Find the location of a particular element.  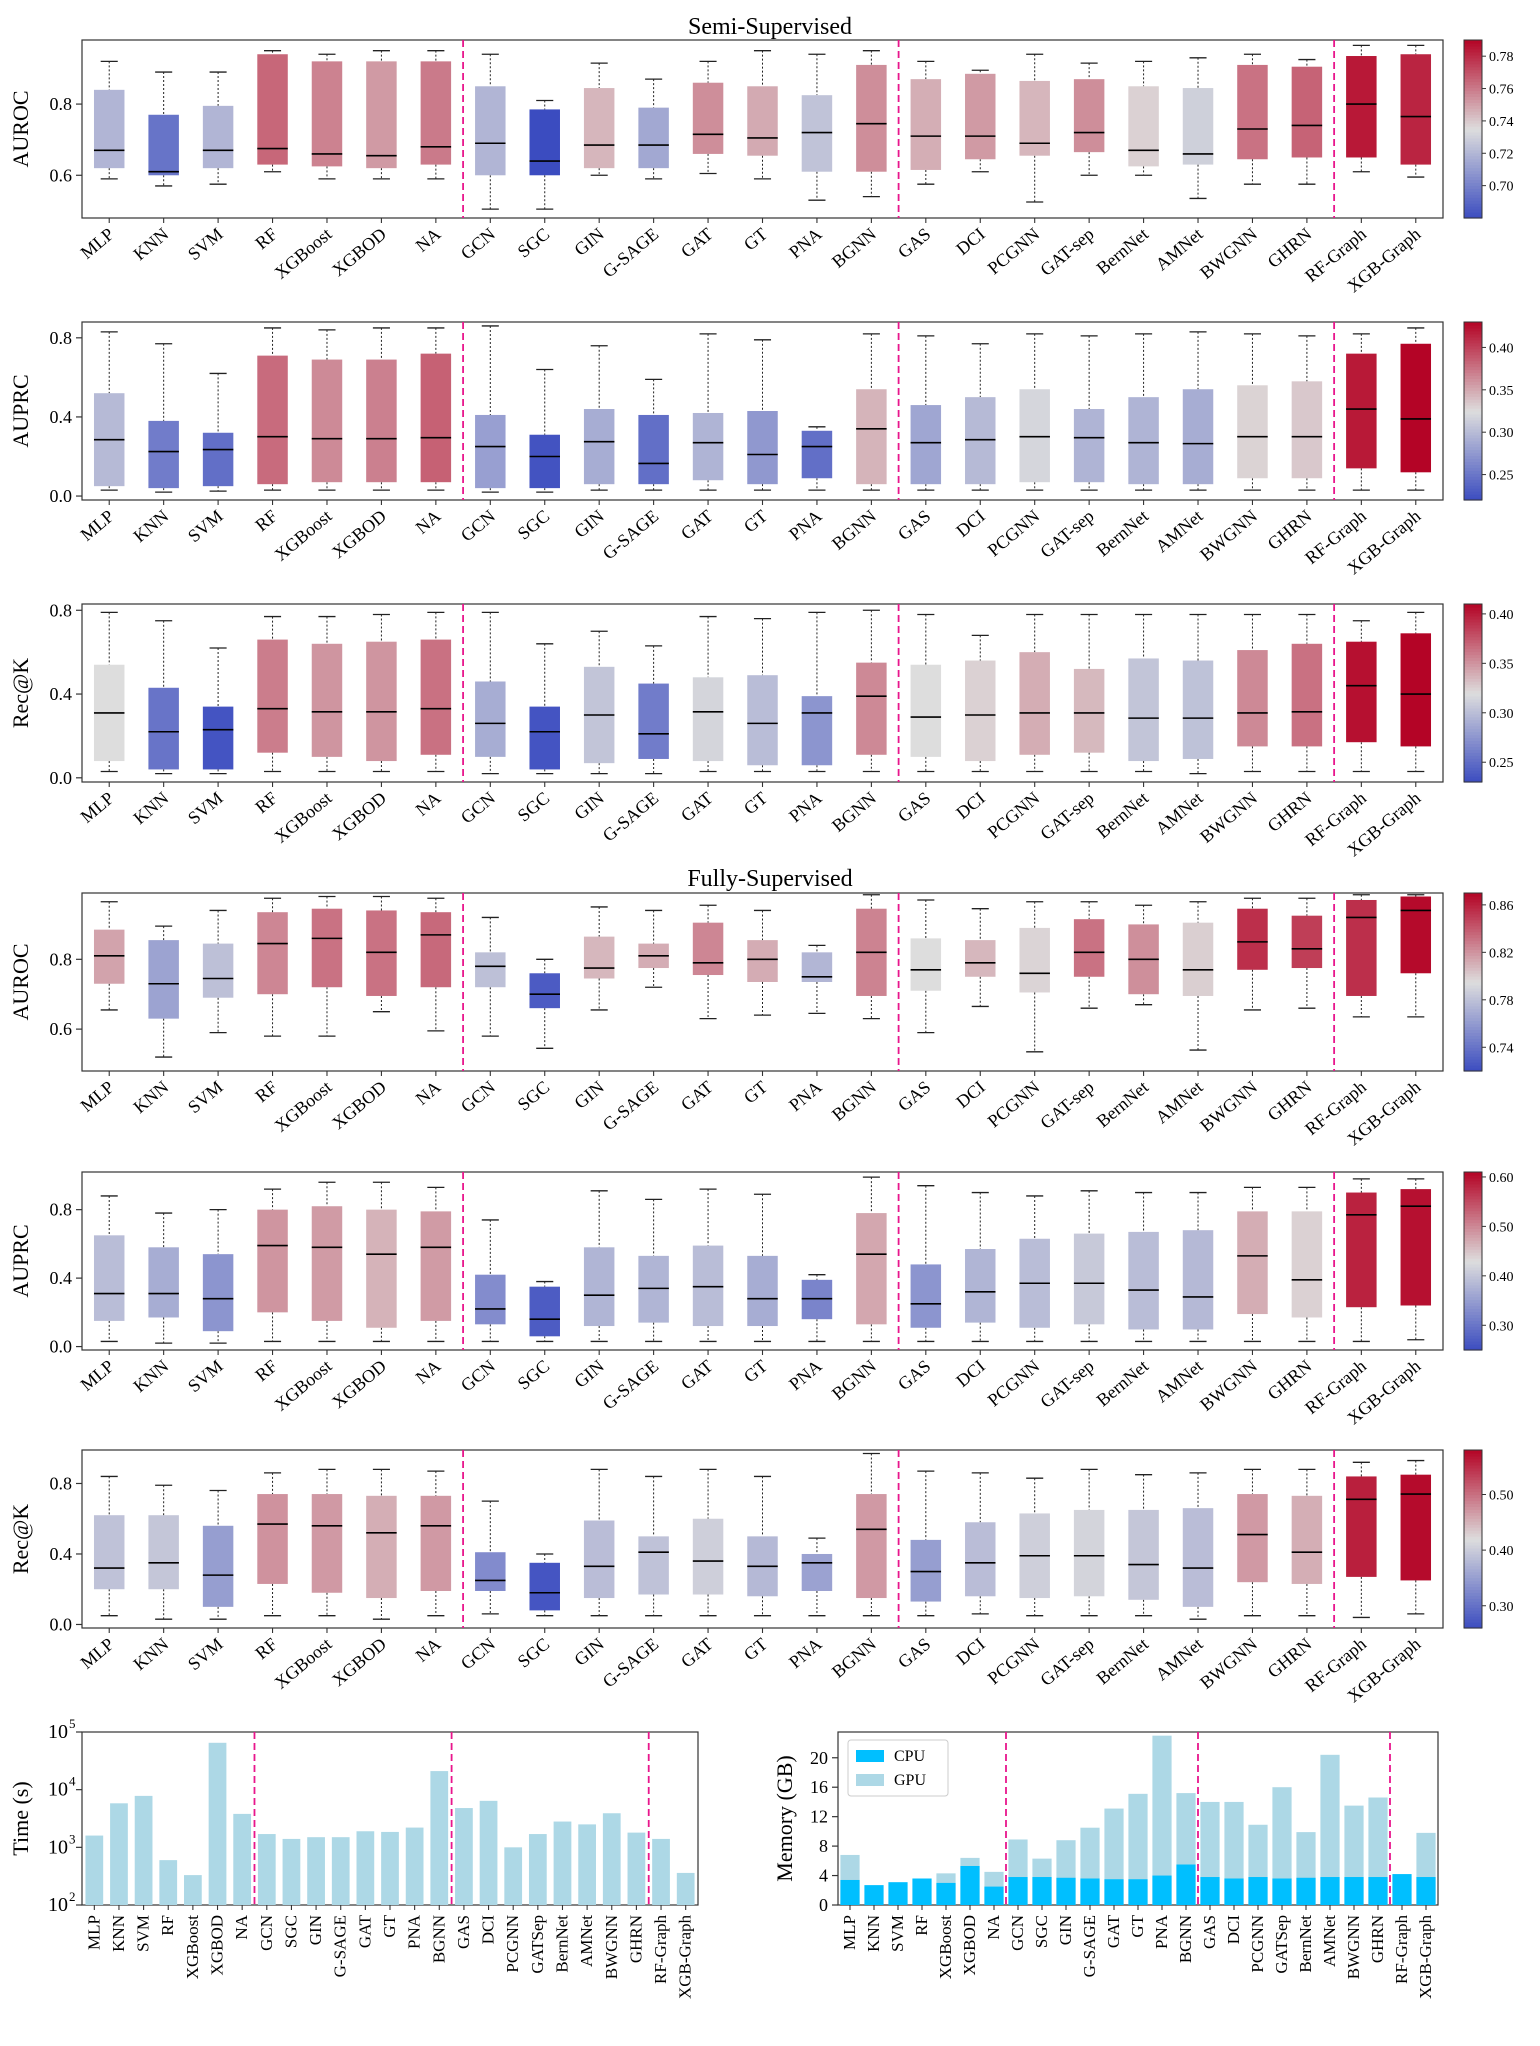

x-tick-label: PCGNN is located at coordinates (1014, 533).